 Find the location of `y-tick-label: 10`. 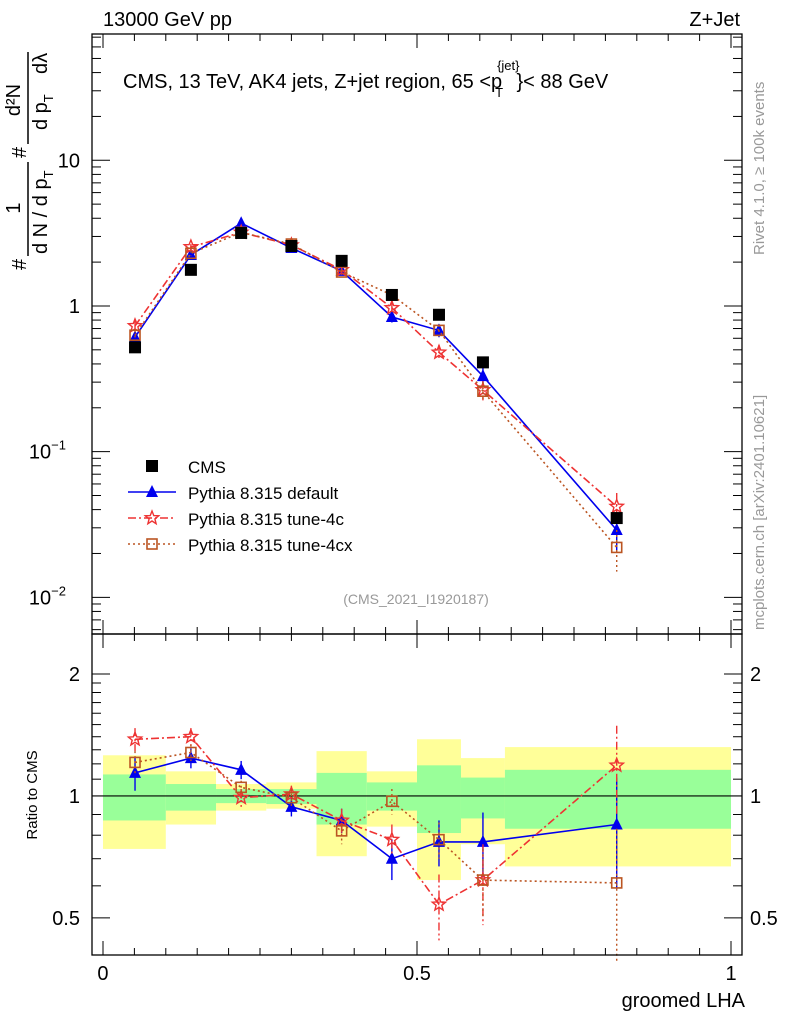

y-tick-label: 10 is located at coordinates (69, 161).